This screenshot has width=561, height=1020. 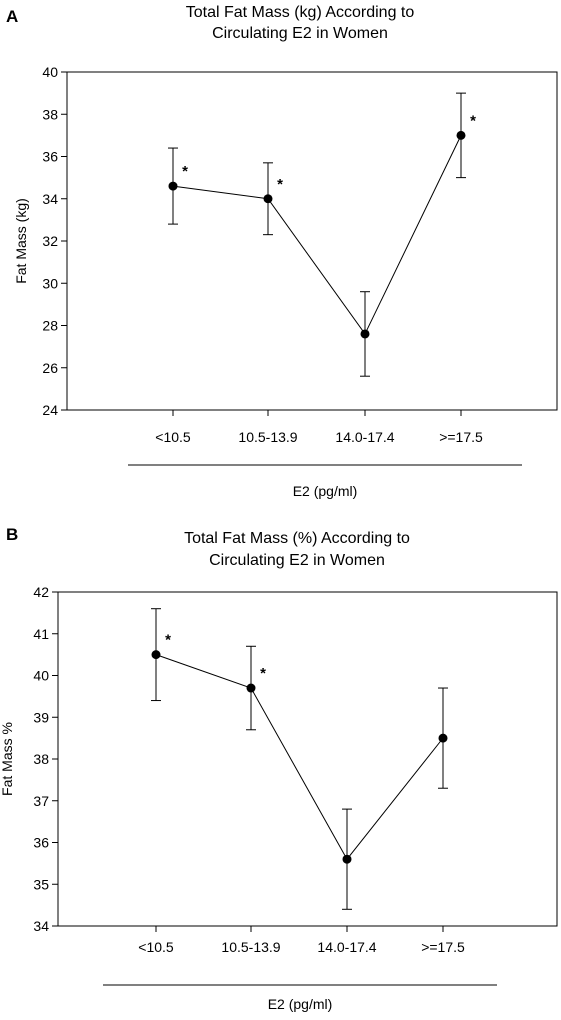 I want to click on panel-letter: B, so click(x=12, y=534).